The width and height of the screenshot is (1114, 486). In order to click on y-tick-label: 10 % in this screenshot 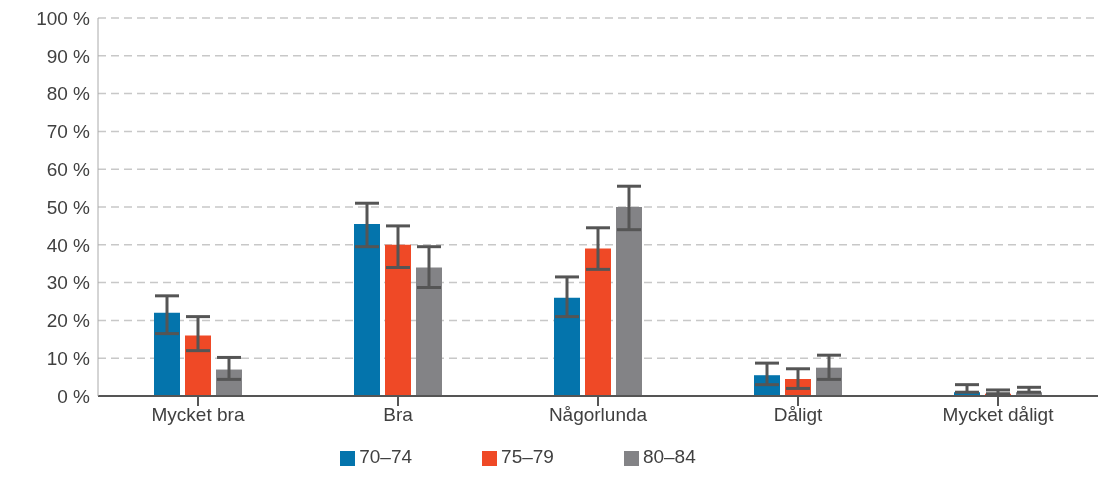, I will do `click(68, 358)`.